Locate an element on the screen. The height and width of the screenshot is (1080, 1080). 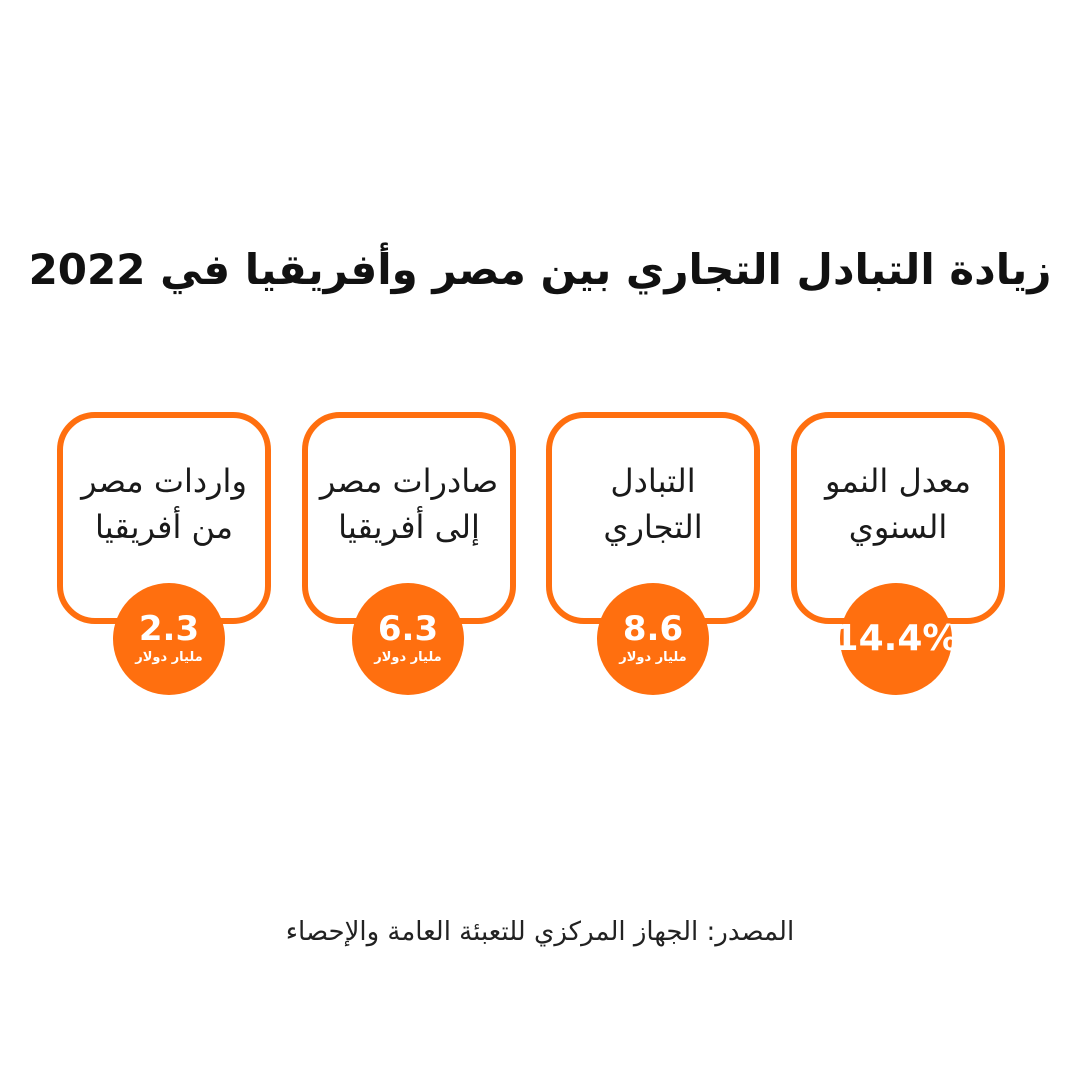
stat-badge-exports: 6.3 مليار دولار is located at coordinates (408, 639).